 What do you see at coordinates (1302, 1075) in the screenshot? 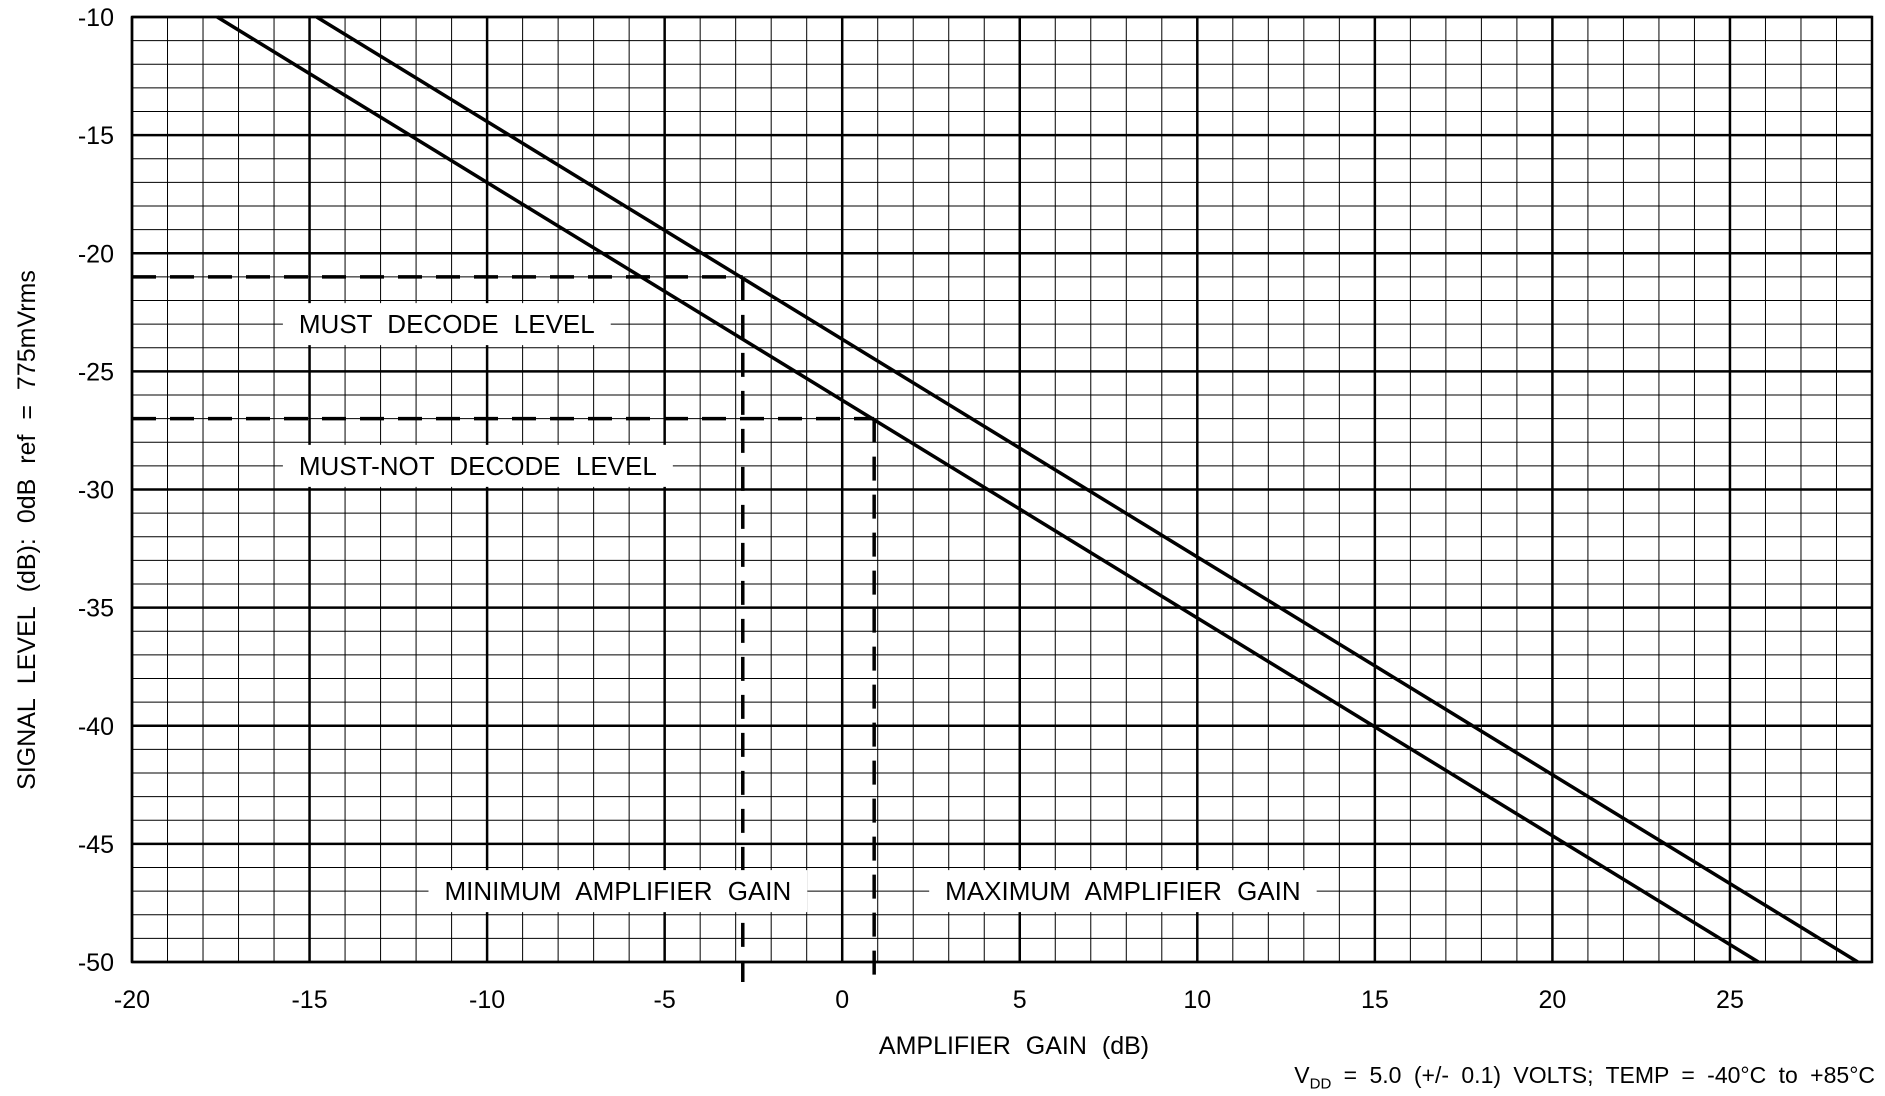
I see `footnote-prefix: V` at bounding box center [1302, 1075].